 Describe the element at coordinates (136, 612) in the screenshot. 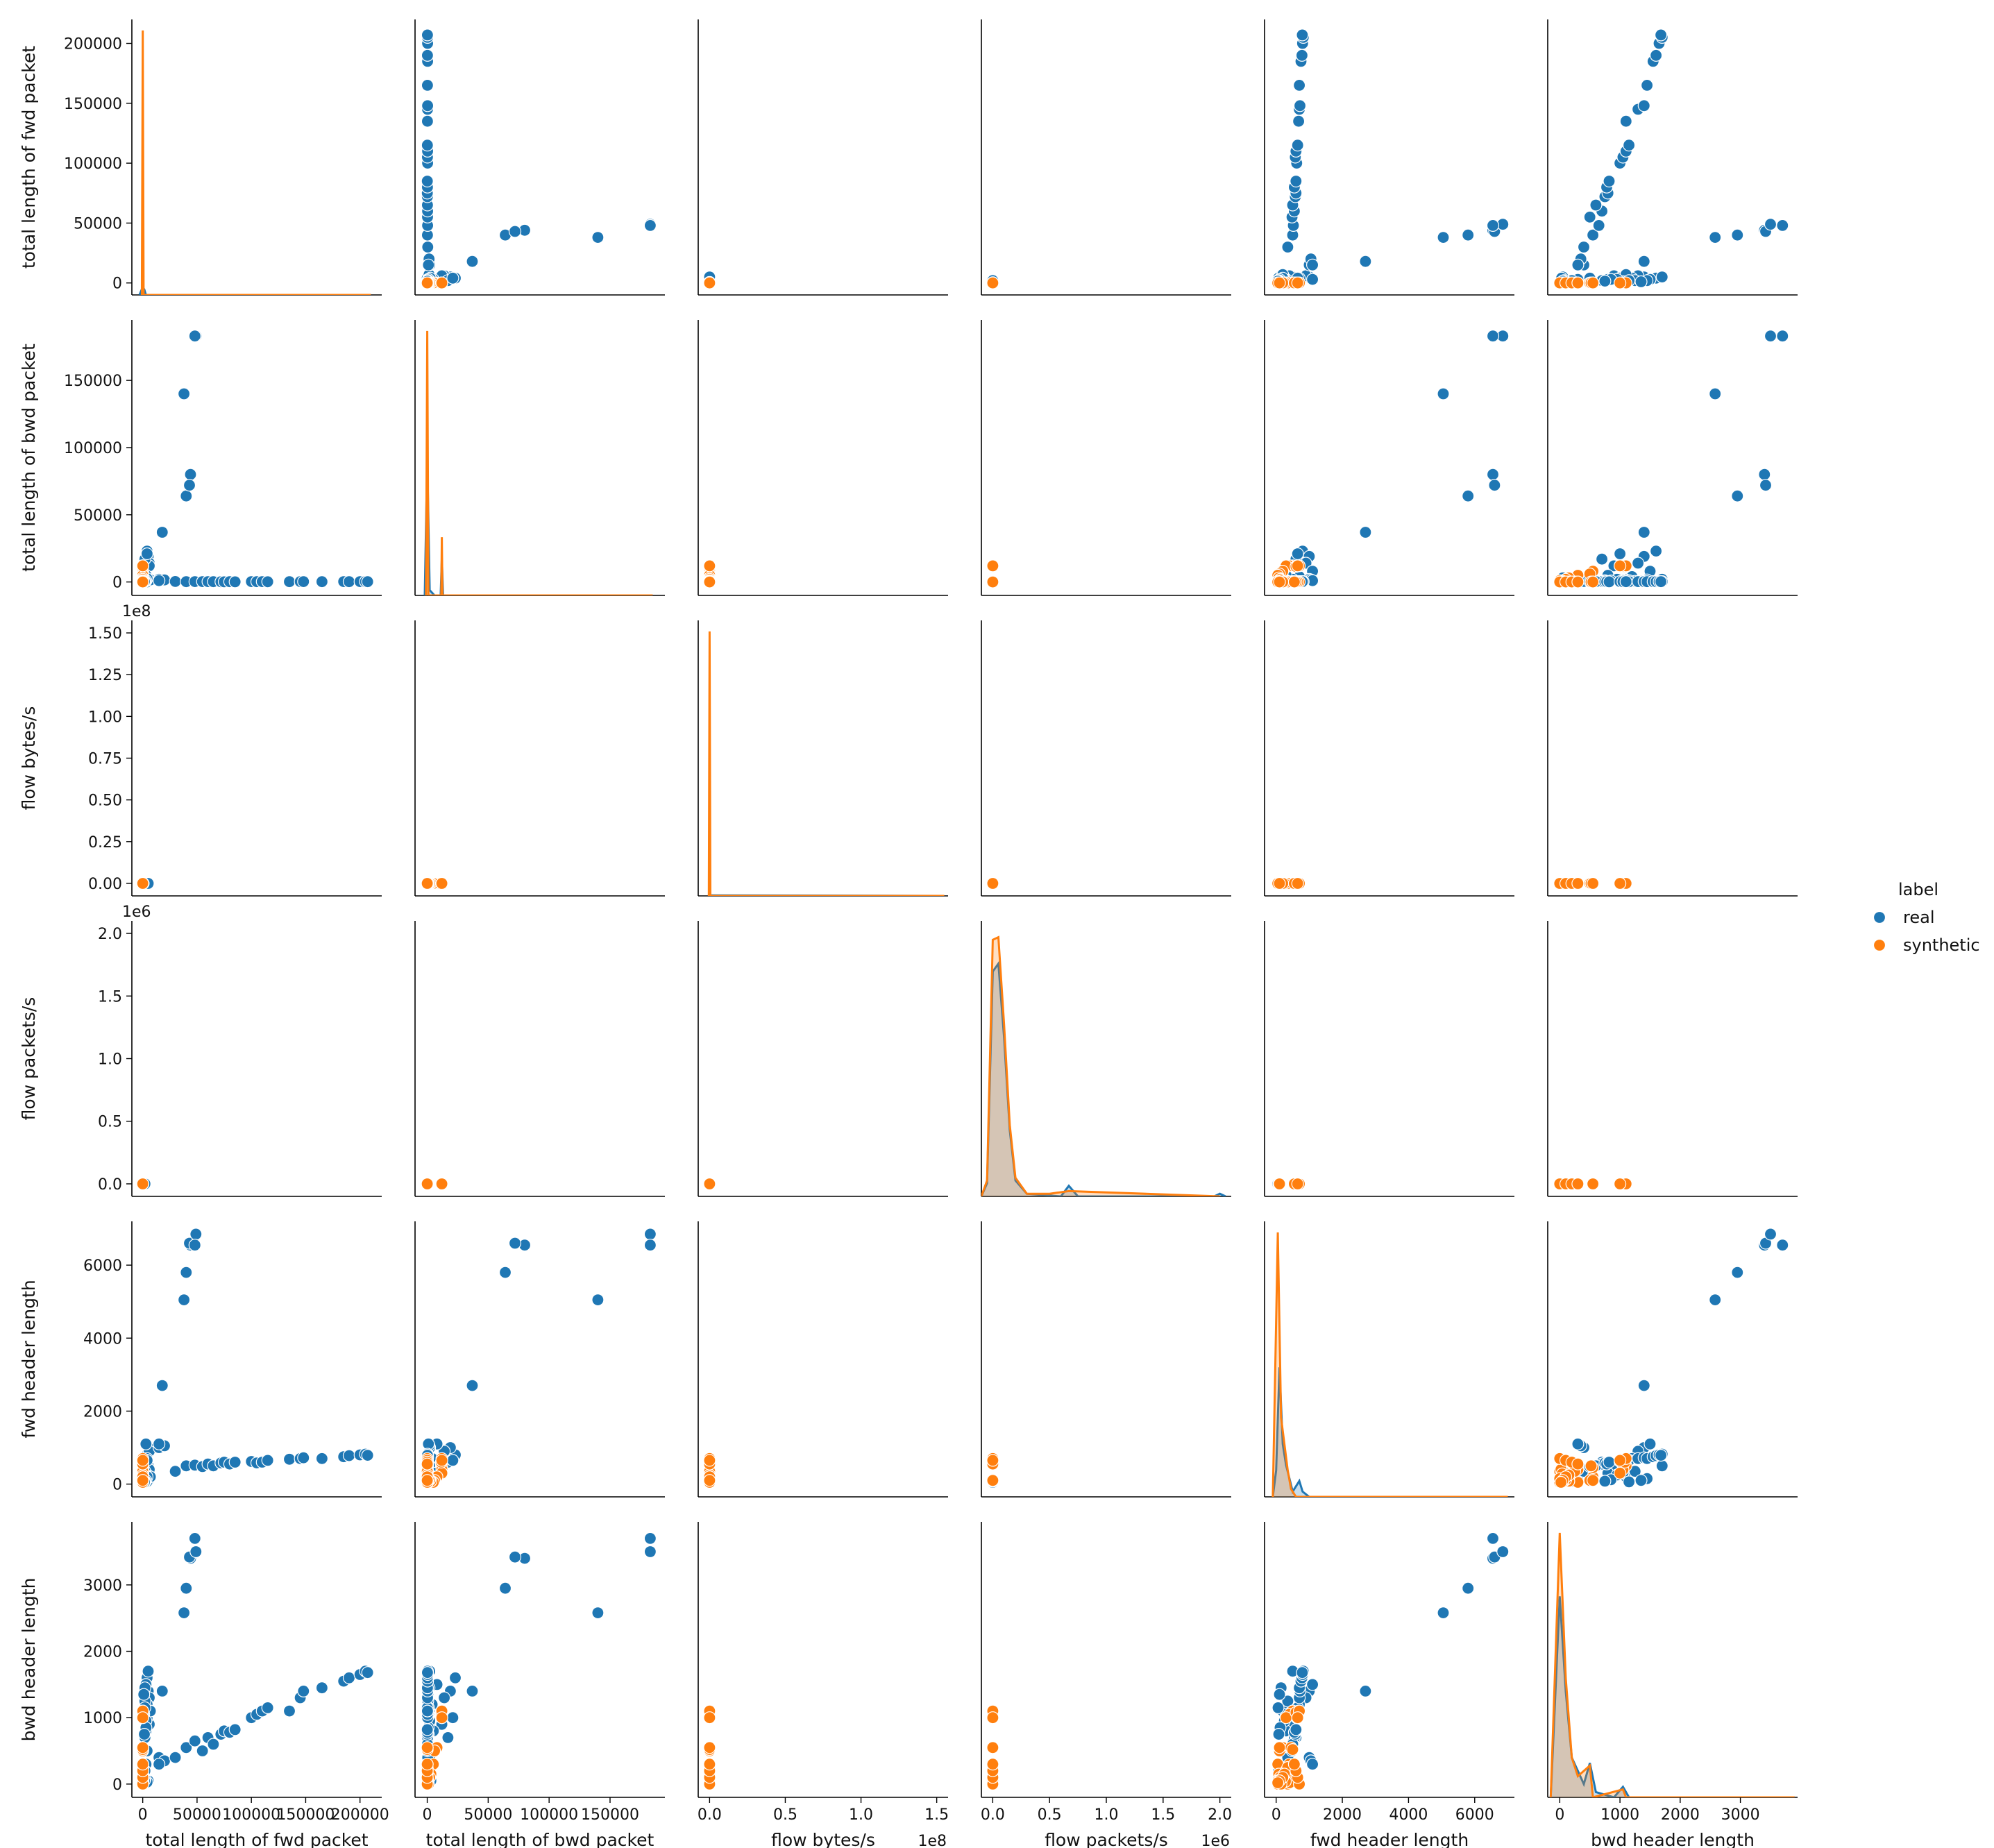

I see `y-offset: 1e8` at that location.